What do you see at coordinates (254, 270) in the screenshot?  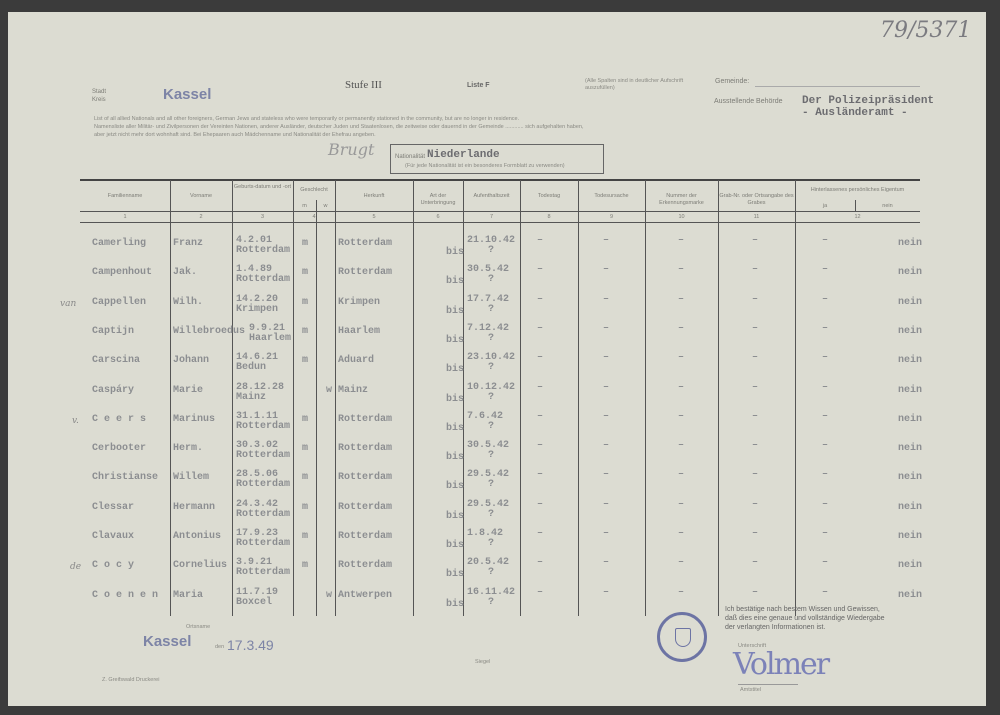 I see `birth-date-cell: 1.4.89` at bounding box center [254, 270].